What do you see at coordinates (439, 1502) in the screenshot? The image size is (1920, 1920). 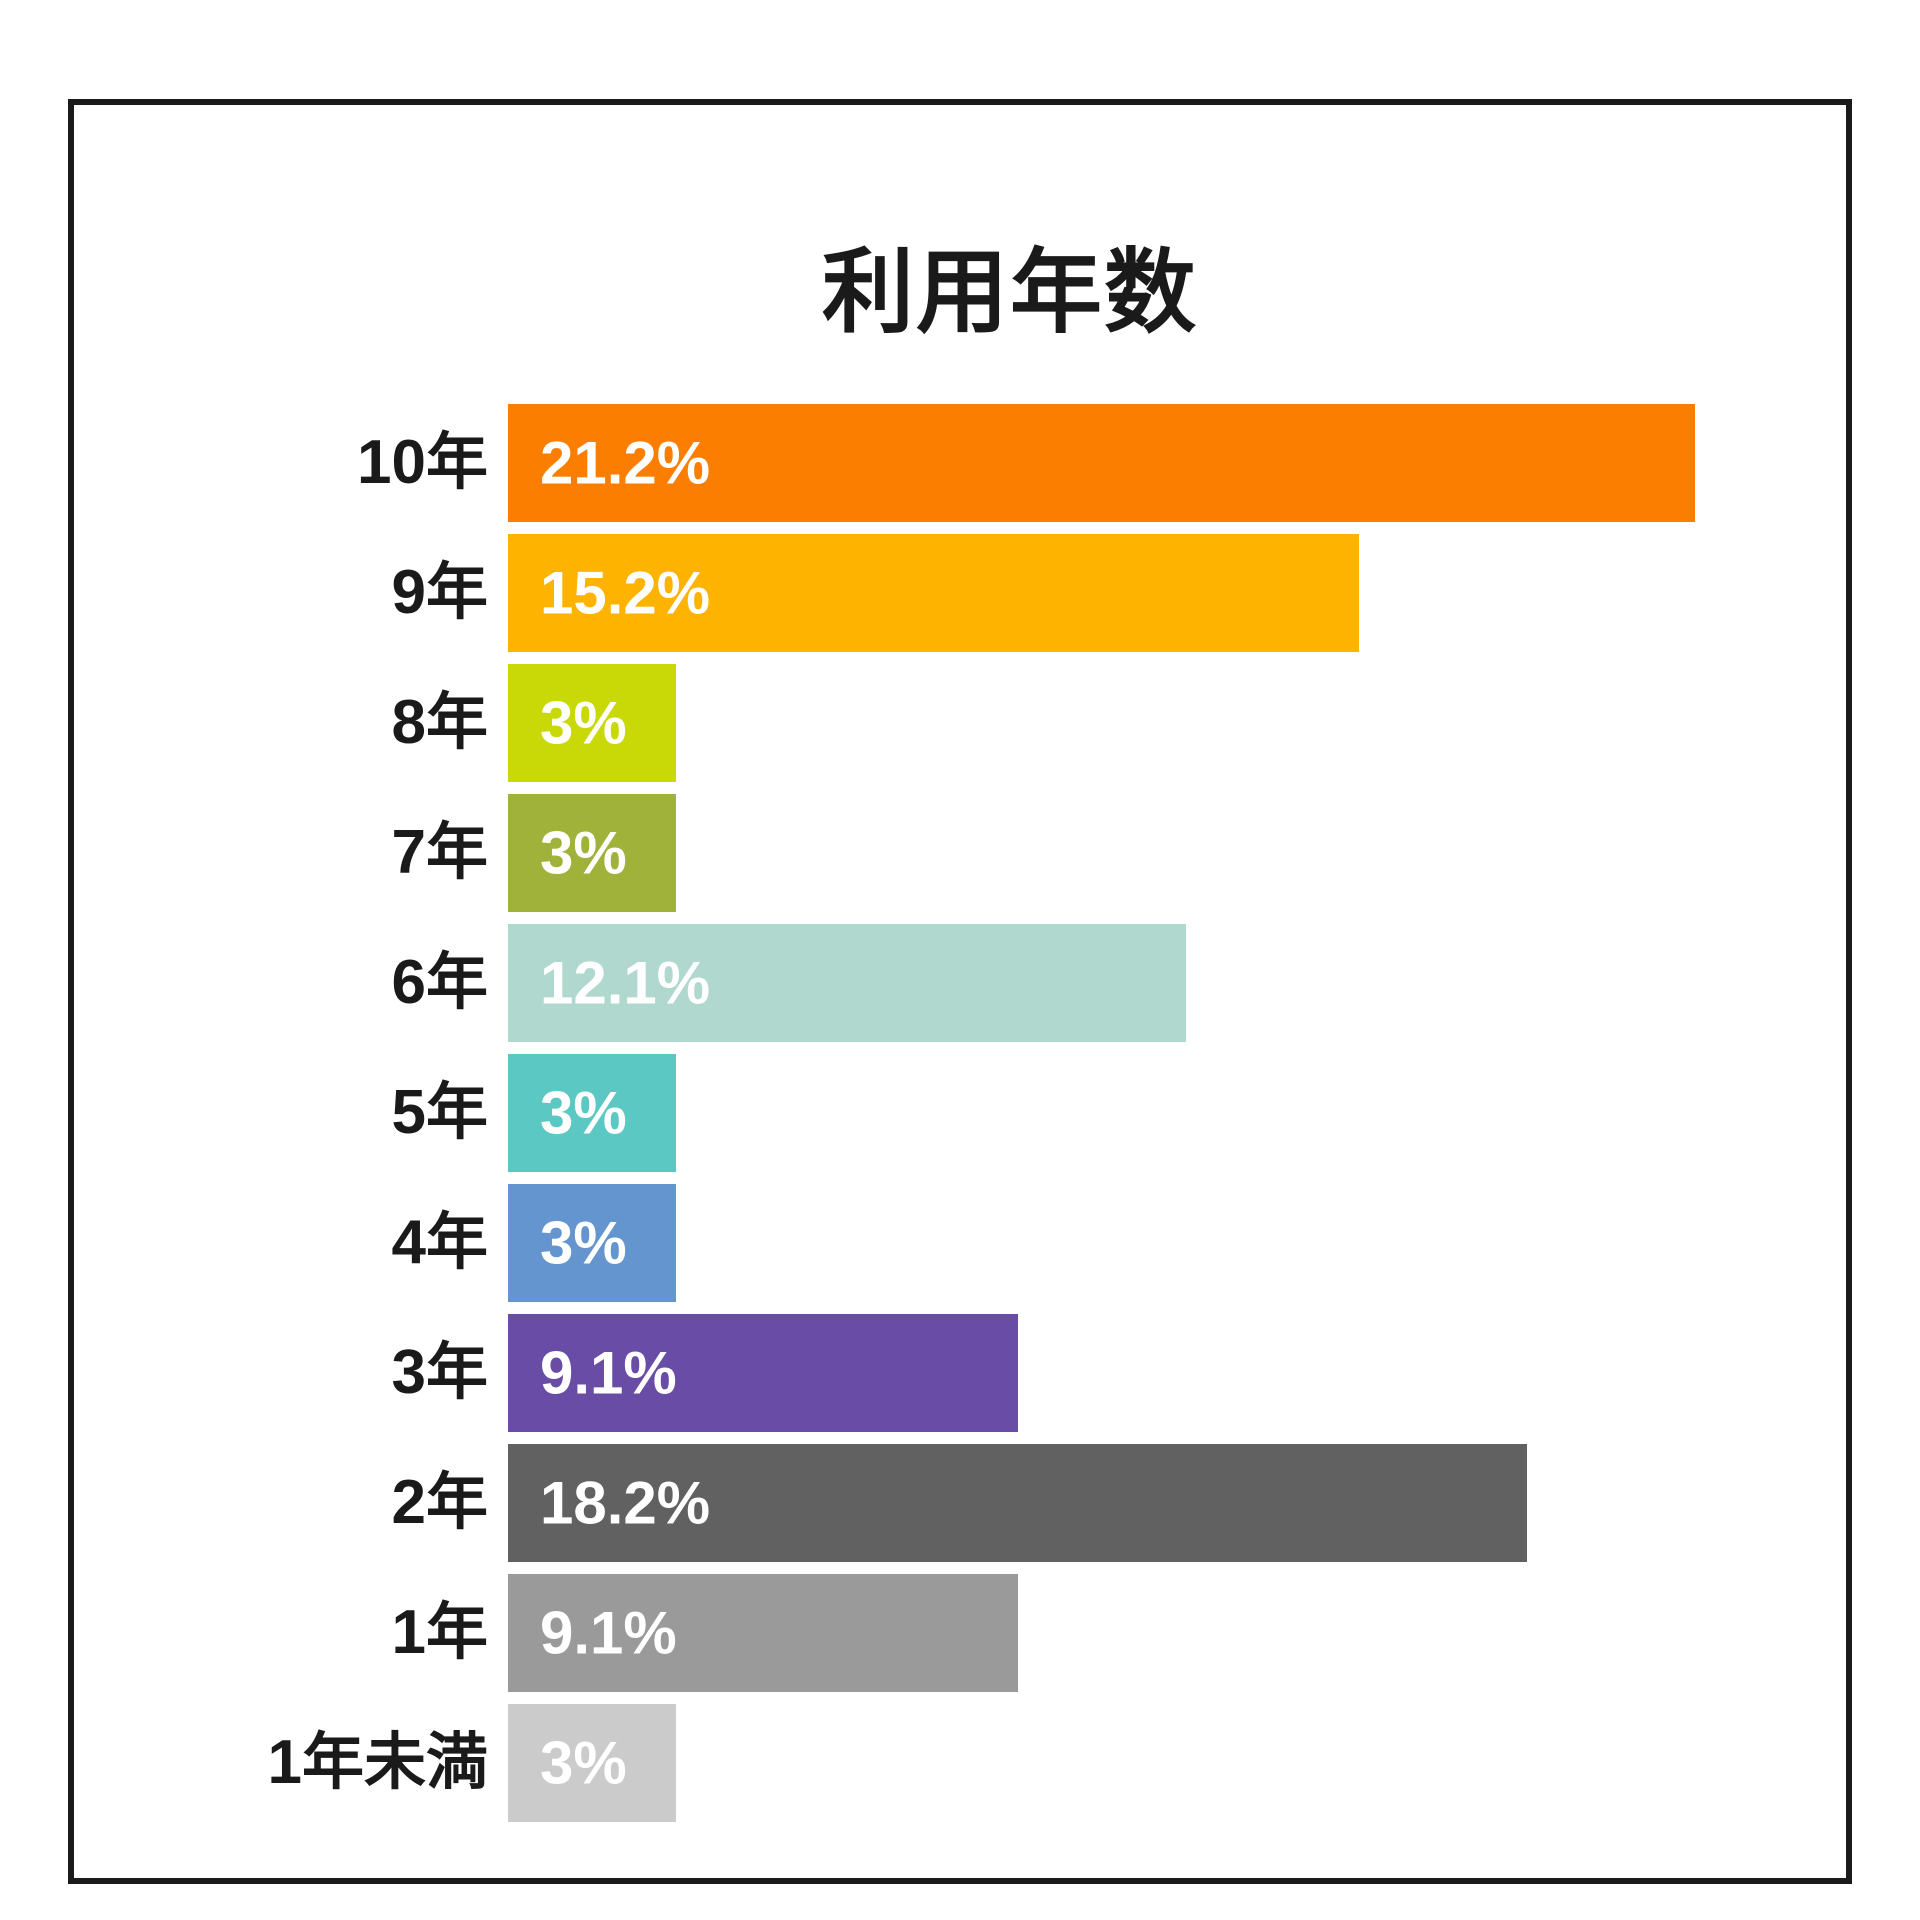 I see `bar-category-label: 2年` at bounding box center [439, 1502].